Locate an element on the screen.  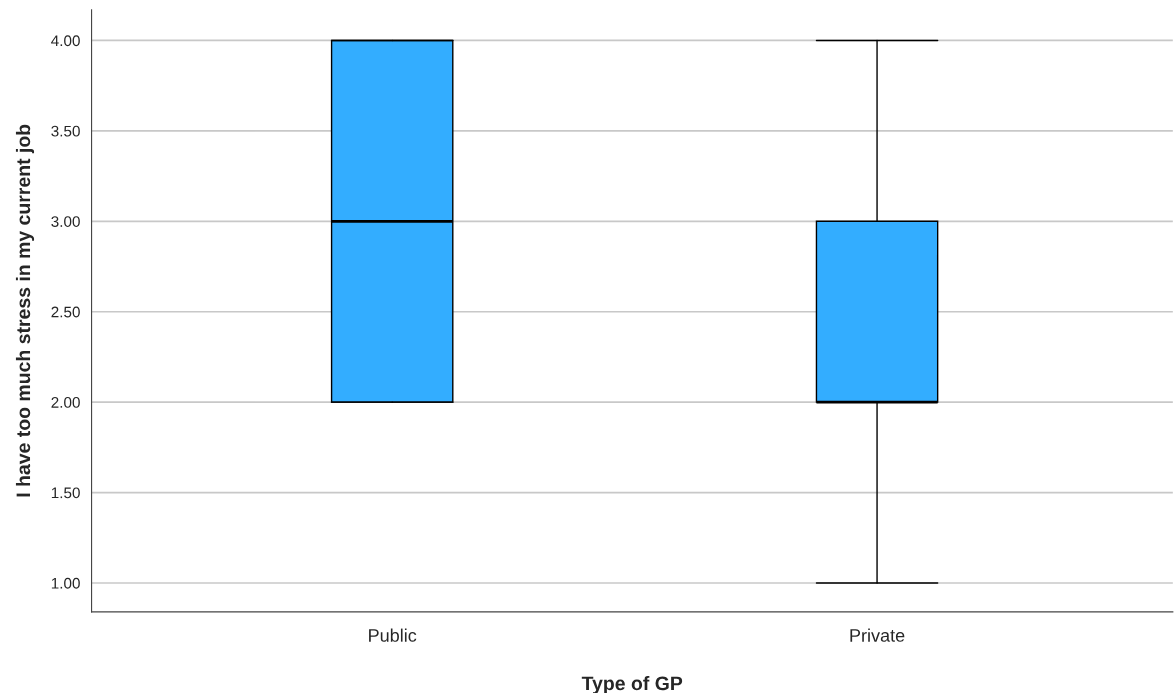
y-axis-title: I have too much stress in my current job is located at coordinates (25, 310).